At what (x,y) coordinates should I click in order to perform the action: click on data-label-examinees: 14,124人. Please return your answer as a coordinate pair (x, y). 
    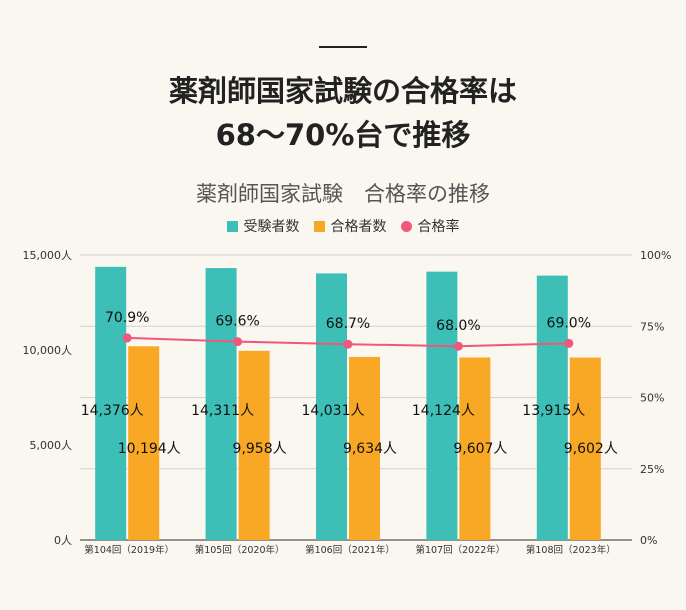
    Looking at the image, I should click on (443, 411).